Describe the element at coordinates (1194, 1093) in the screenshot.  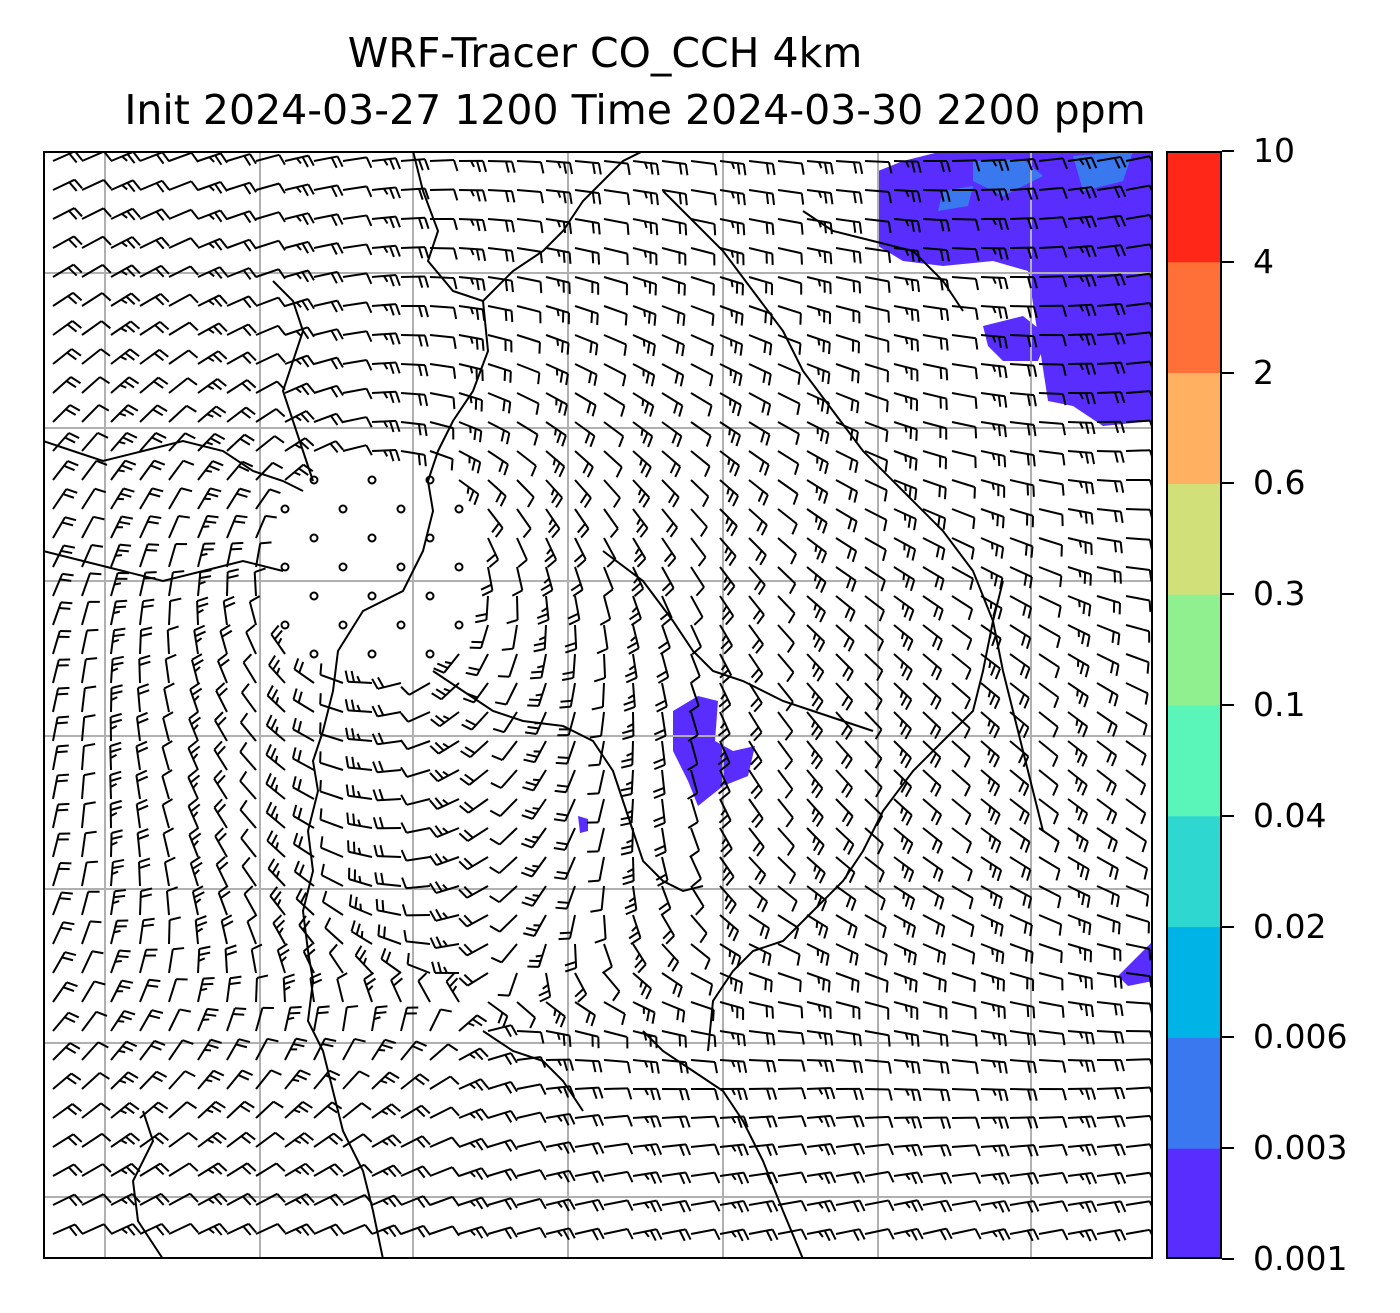
I see `colorbar-segment` at that location.